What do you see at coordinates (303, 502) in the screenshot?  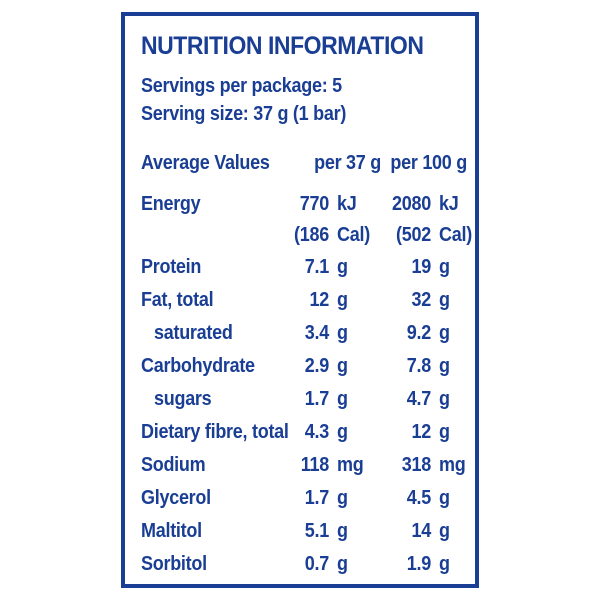 I see `table-row-glycerol: Glycerol 1.7 g 4.5 g` at bounding box center [303, 502].